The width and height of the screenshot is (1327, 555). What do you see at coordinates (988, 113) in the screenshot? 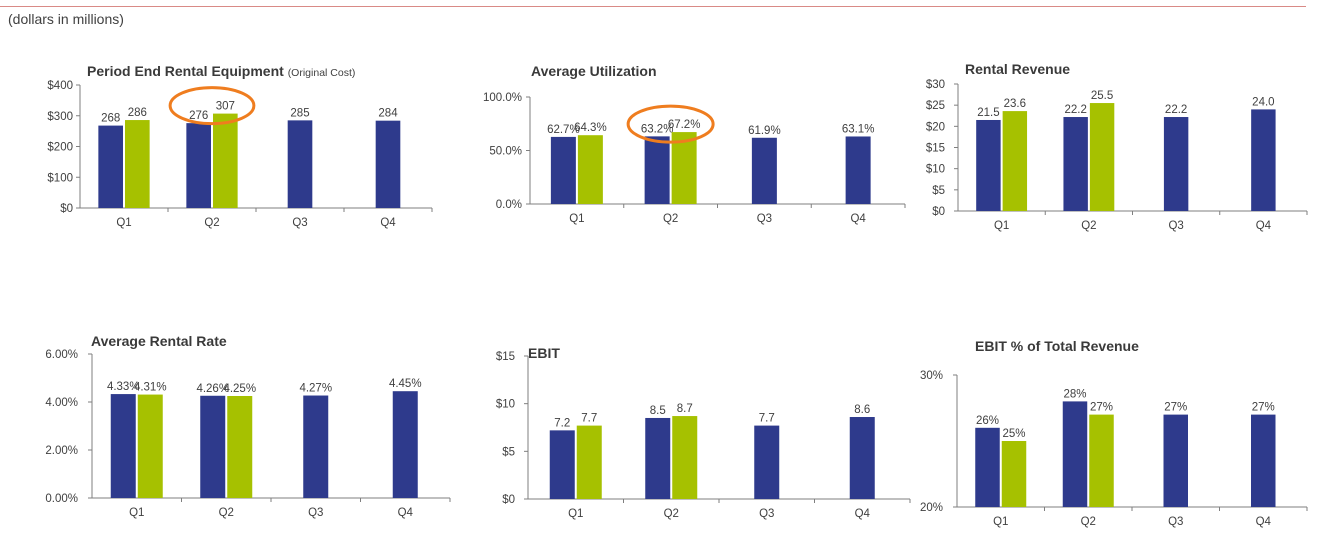
I see `data-label: 21.5` at bounding box center [988, 113].